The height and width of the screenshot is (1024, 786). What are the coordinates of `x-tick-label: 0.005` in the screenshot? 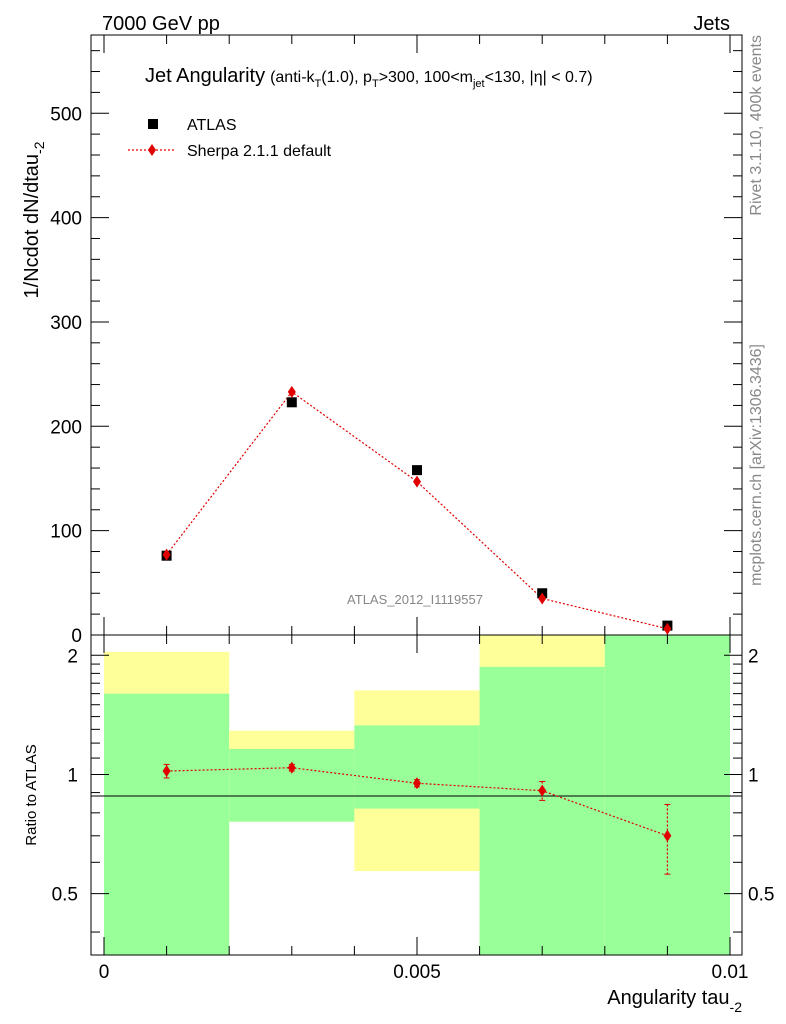 It's located at (417, 972).